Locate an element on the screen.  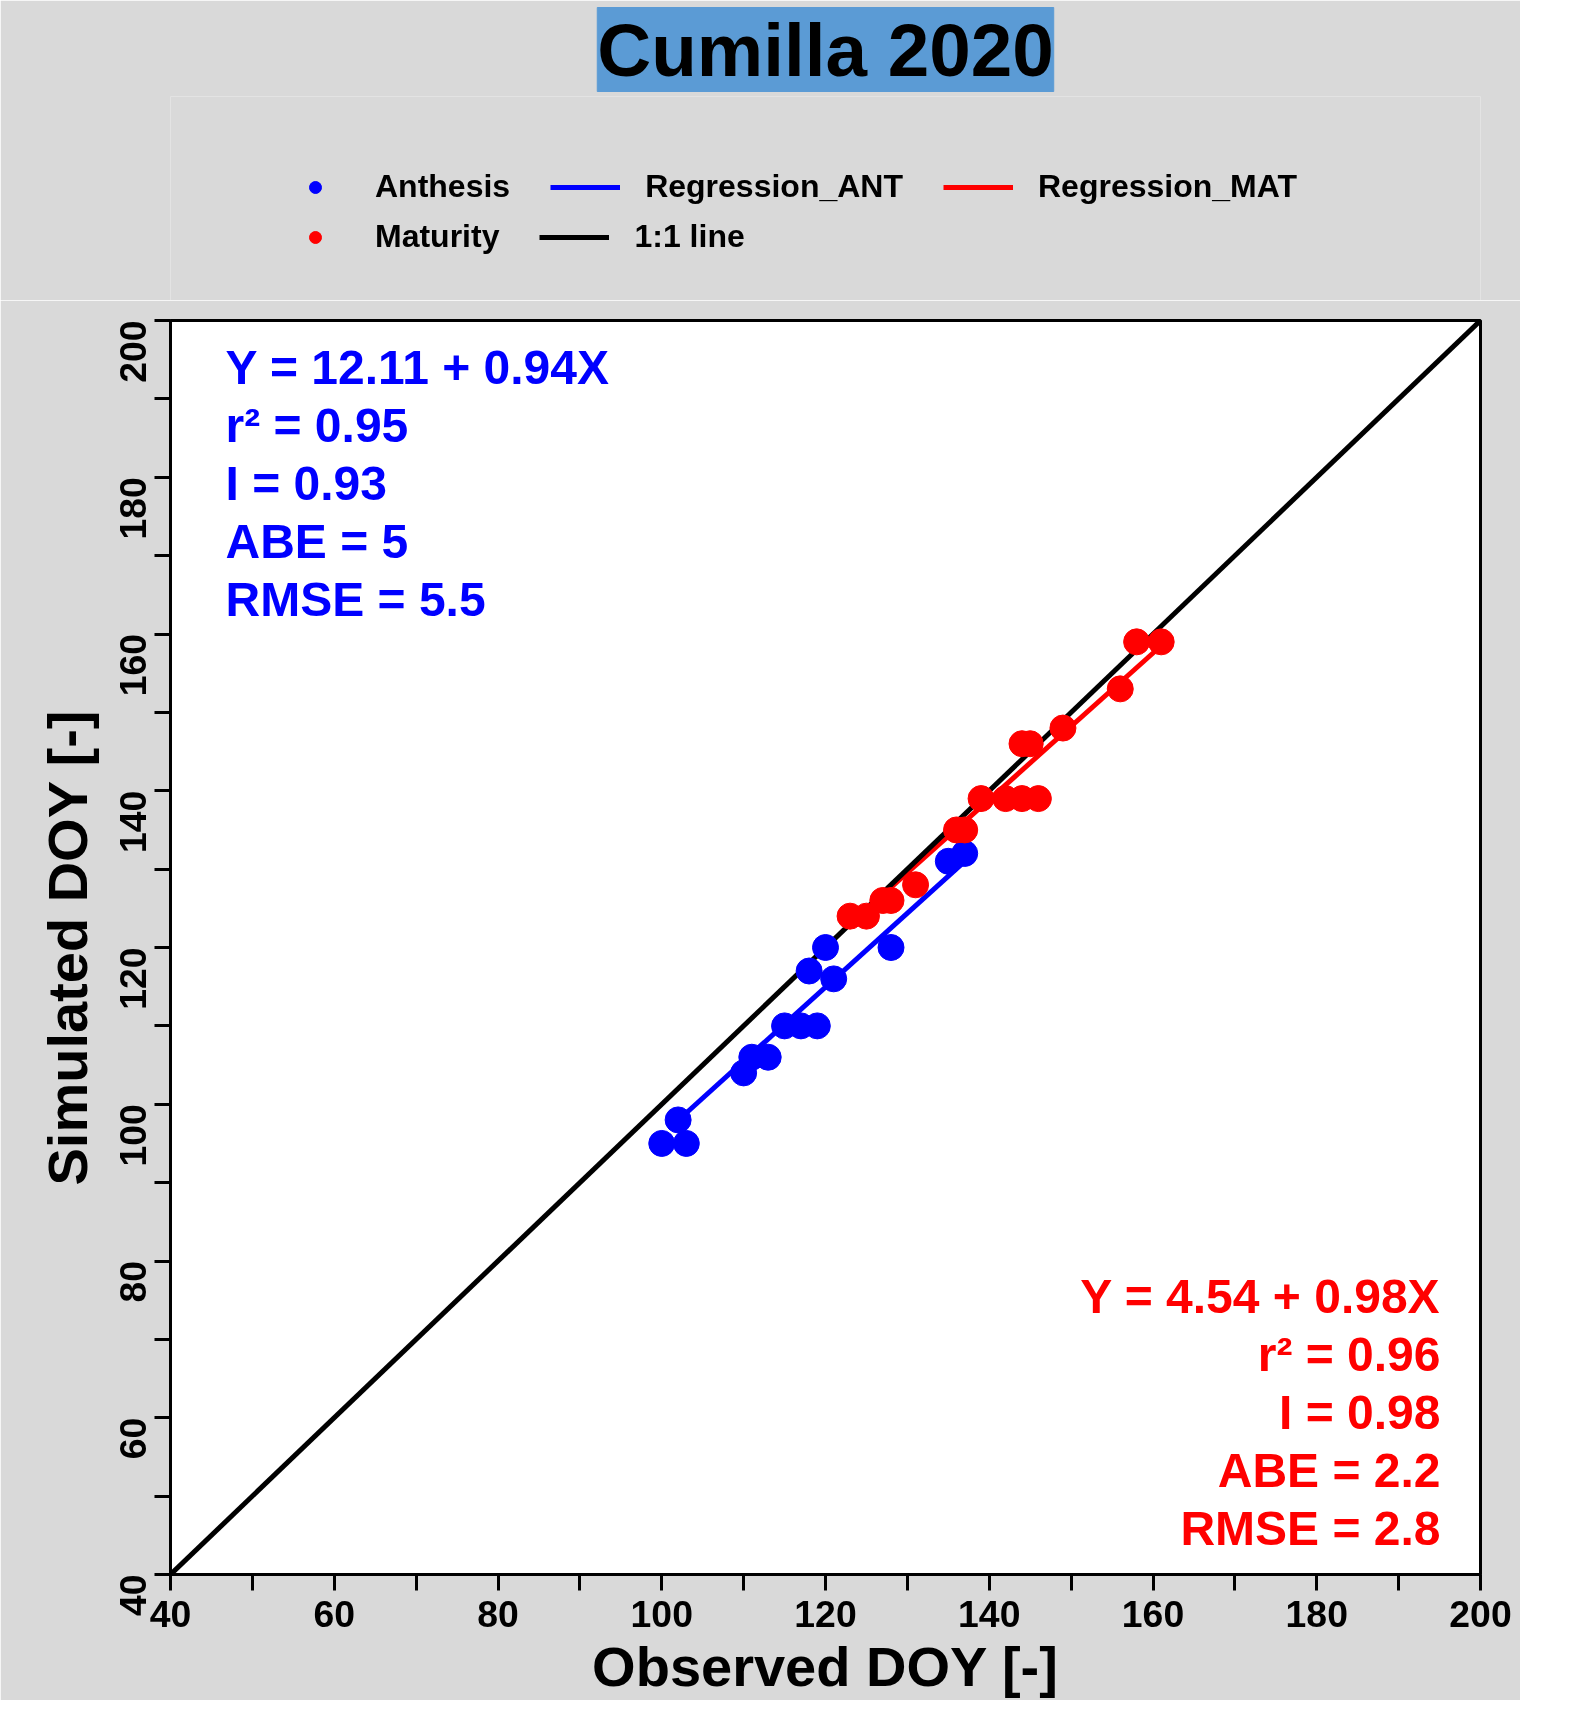
x-tick-label: 200 is located at coordinates (1480, 1613).